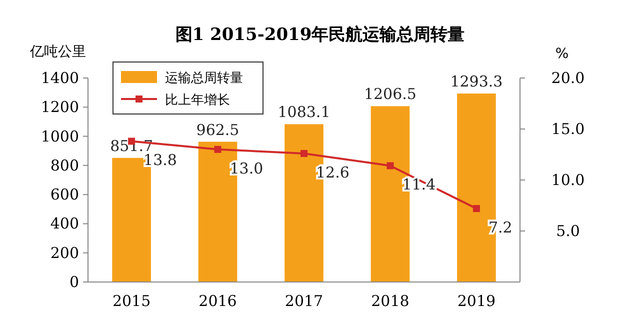 Image resolution: width=640 pixels, height=320 pixels. What do you see at coordinates (568, 231) in the screenshot?
I see `y2-tick-label: 5.0` at bounding box center [568, 231].